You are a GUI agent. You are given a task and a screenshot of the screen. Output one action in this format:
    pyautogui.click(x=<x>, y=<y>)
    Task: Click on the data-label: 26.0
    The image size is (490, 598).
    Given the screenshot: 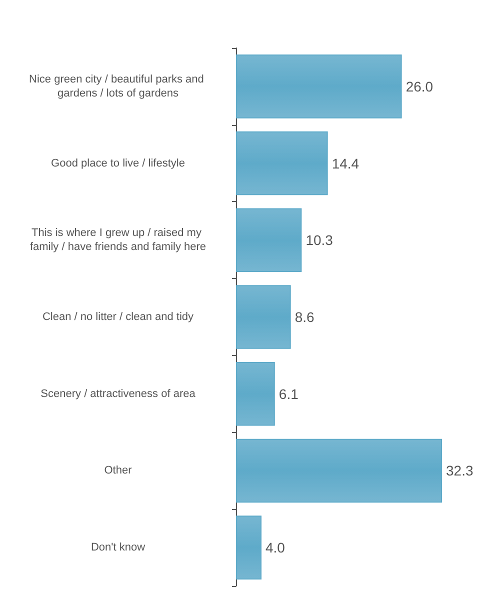 What is the action you would take?
    pyautogui.click(x=420, y=86)
    